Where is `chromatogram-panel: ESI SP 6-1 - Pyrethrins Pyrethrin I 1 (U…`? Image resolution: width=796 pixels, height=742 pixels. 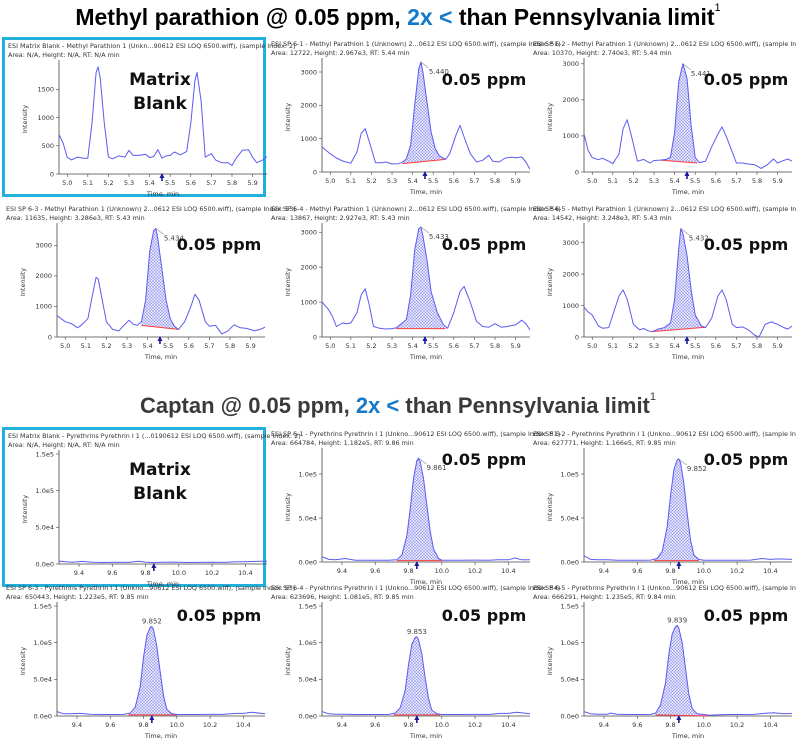 chromatogram-panel: ESI SP 6-1 - Pyrethrins Pyrethrin I 1 (U… is located at coordinates (414, 508).